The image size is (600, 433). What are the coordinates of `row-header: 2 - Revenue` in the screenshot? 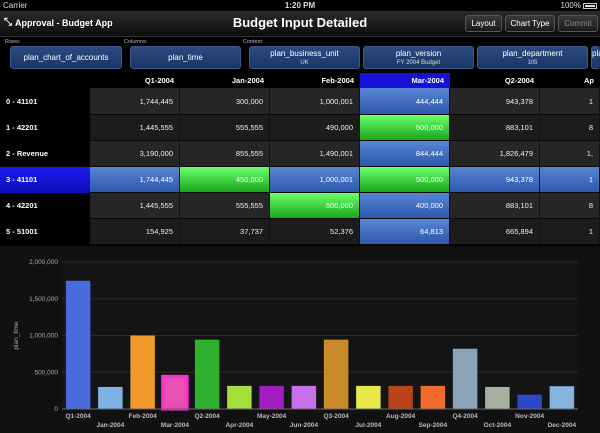 It's located at (27, 153).